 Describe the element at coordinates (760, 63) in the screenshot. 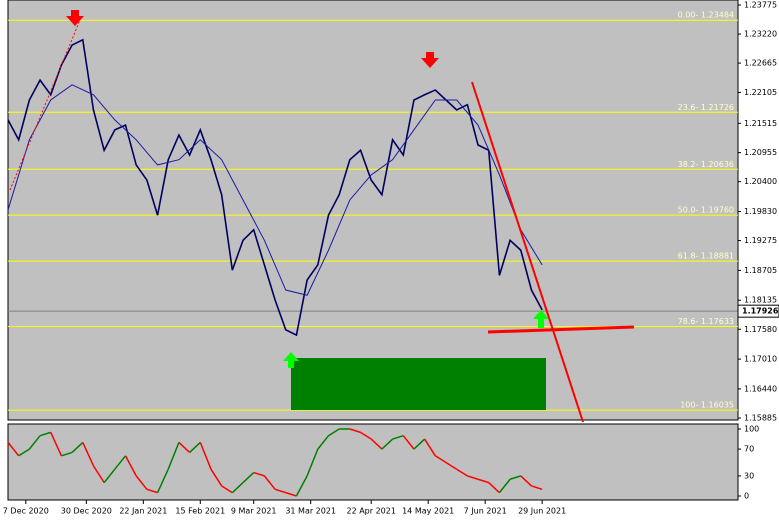

I see `y-tick-label: 1.22665` at that location.